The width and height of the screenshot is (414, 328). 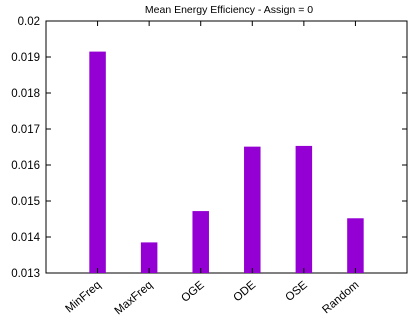 What do you see at coordinates (244, 291) in the screenshot?
I see `x-tick-label: ODE` at bounding box center [244, 291].